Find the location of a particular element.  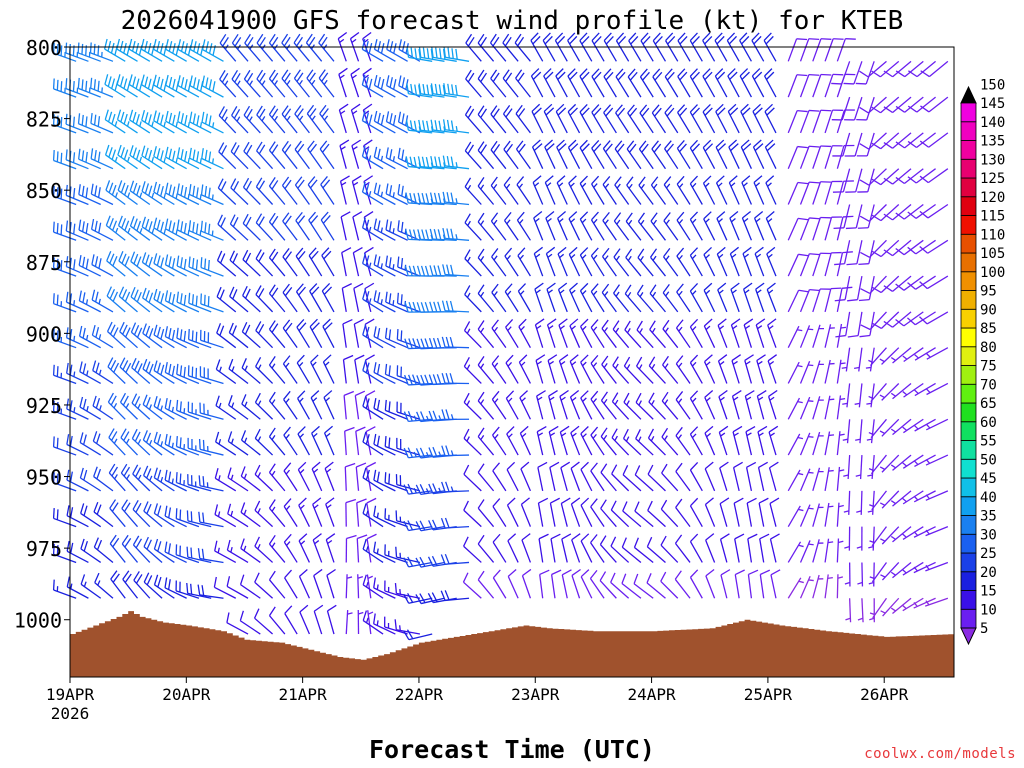

y-tick-label: 950 is located at coordinates (44, 478).